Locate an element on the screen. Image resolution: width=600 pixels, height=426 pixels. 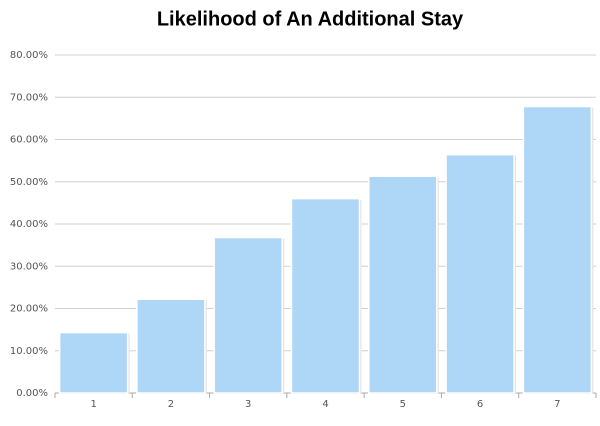
y-tick-label: 50.00% is located at coordinates (29, 182).